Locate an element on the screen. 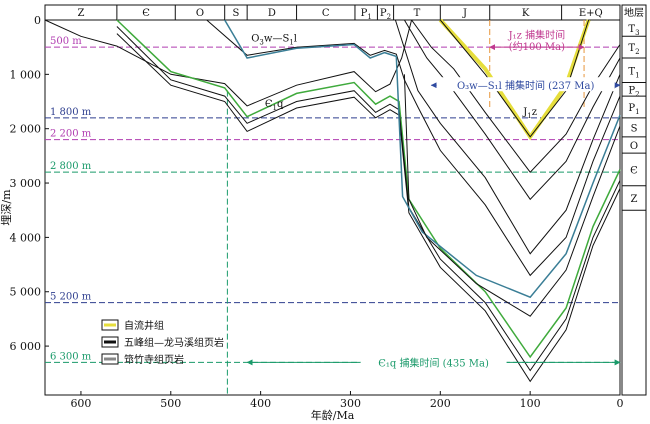 The image size is (650, 424). strata-header: 地层 is located at coordinates (634, 12).